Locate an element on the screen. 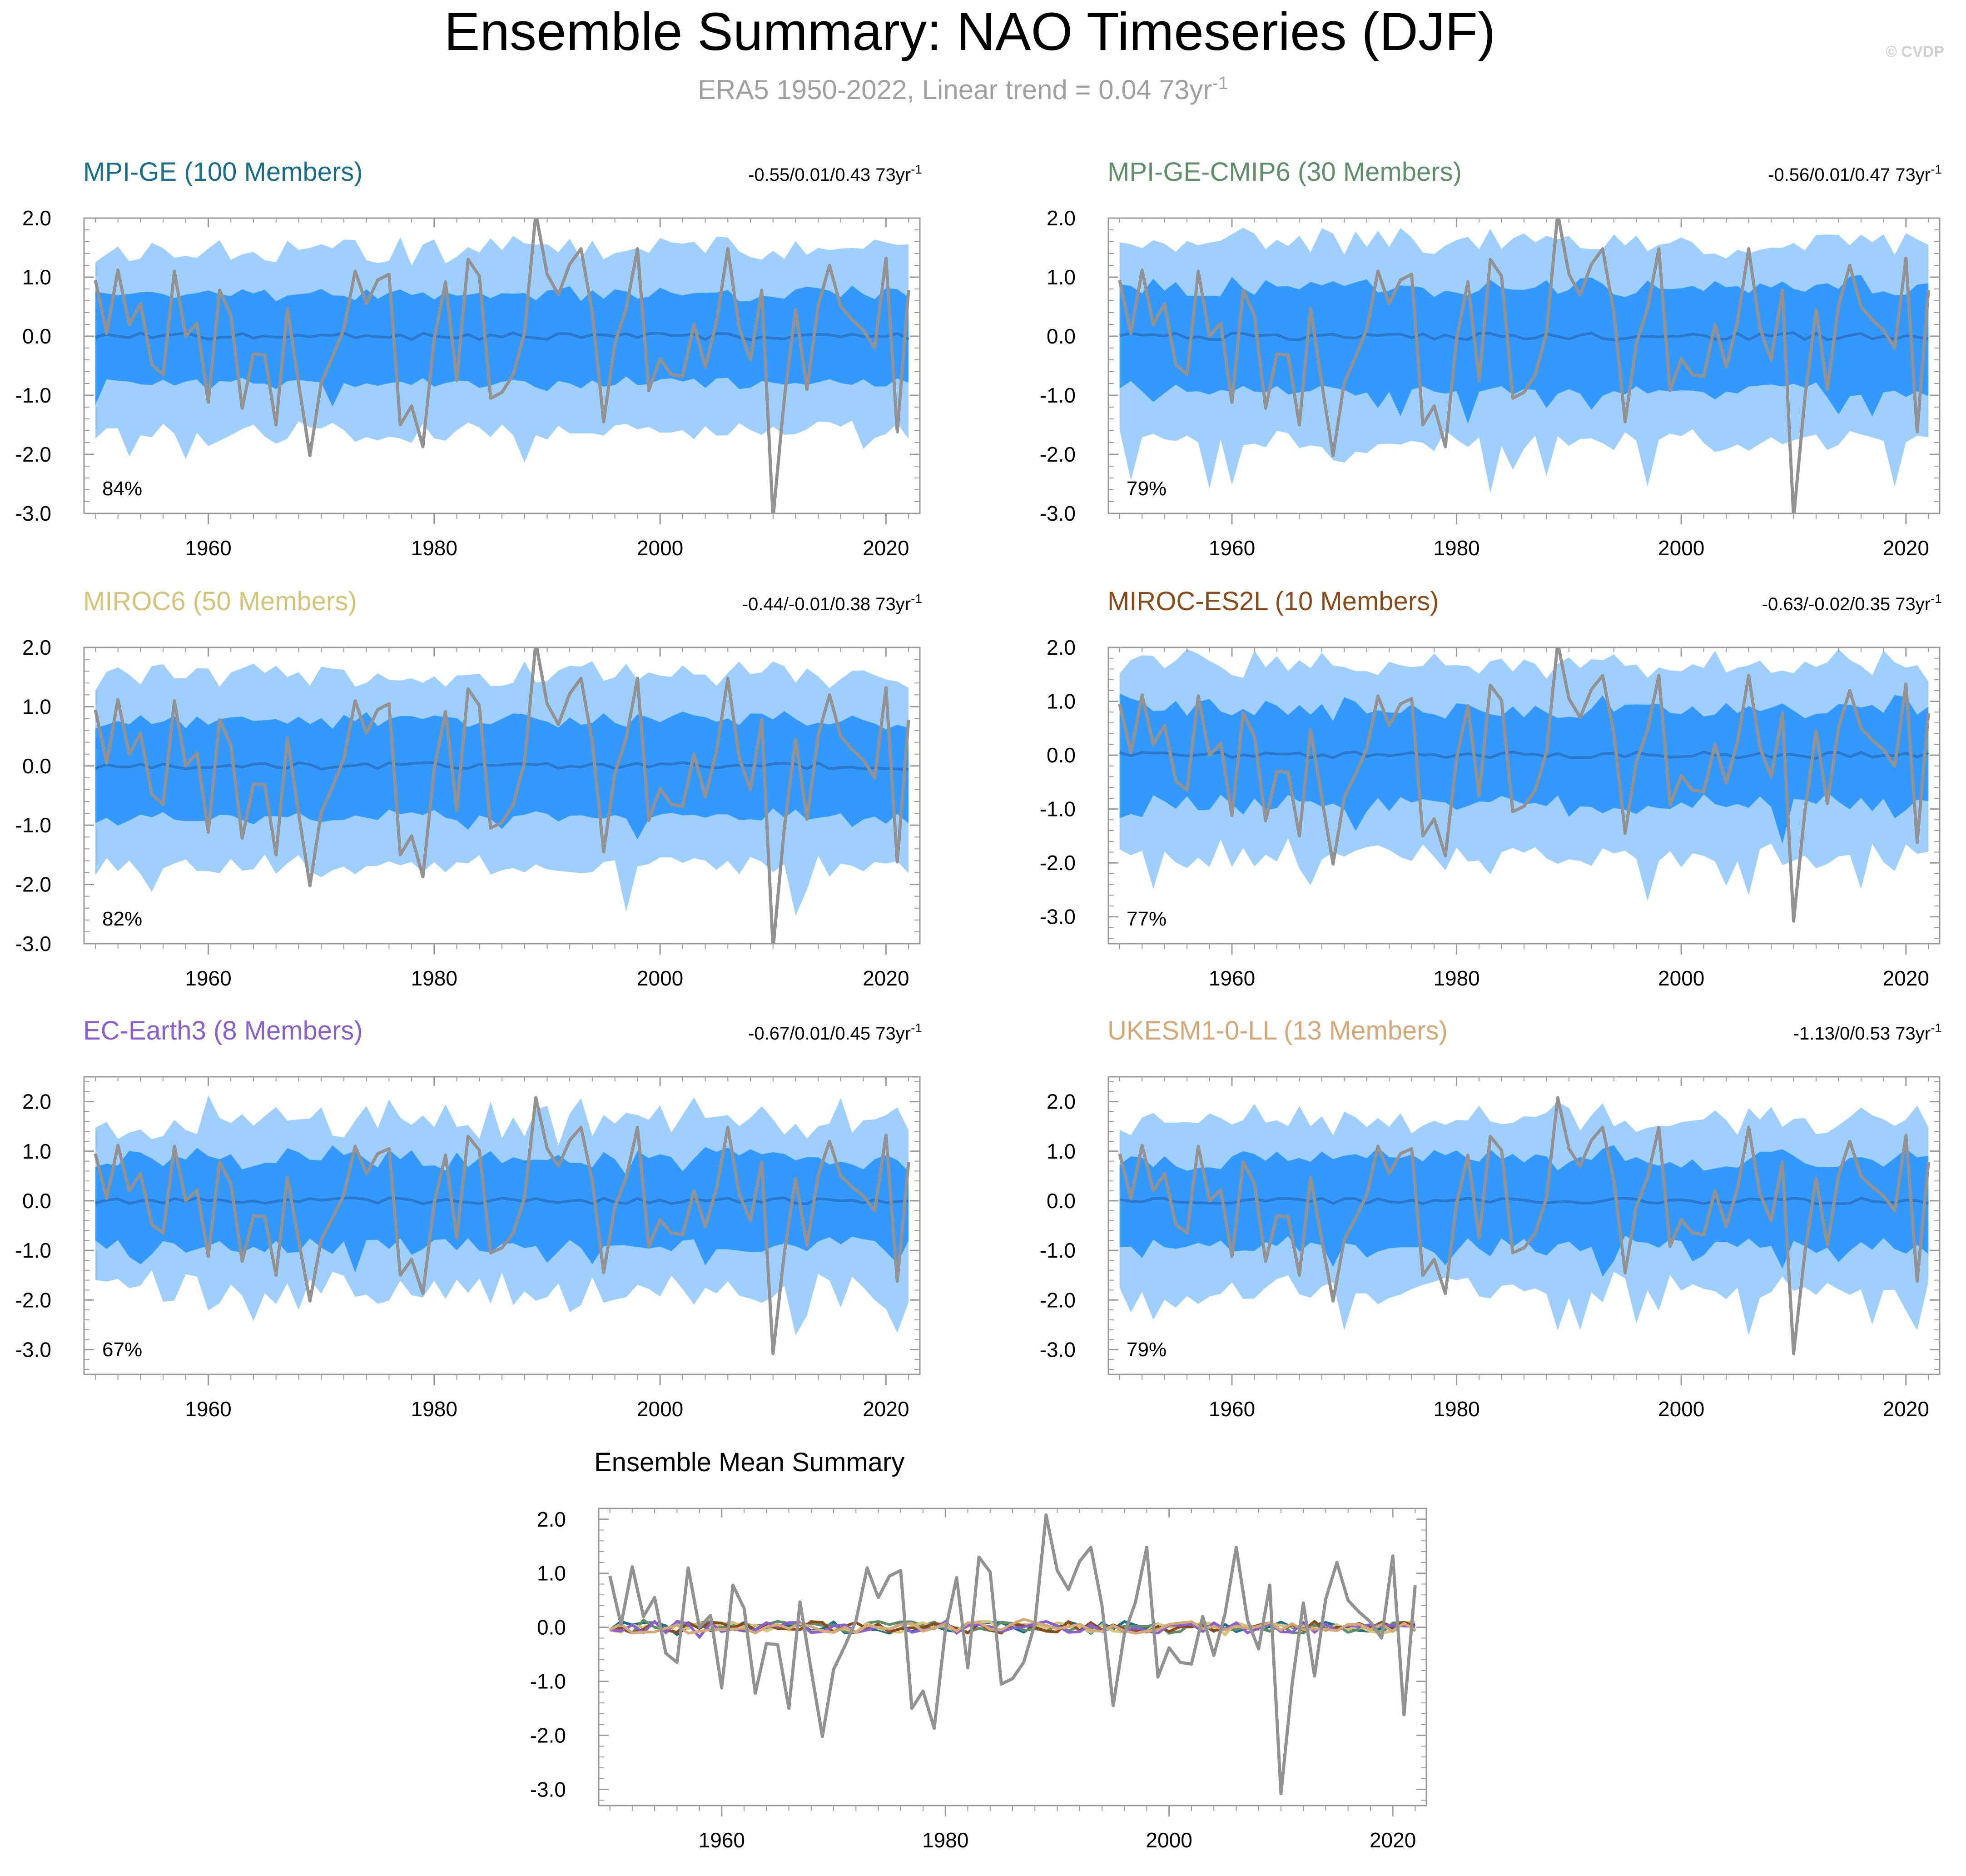 The height and width of the screenshot is (1876, 1966). figure-title: Ensemble Summary: NAO Timeseries (DJF) is located at coordinates (970, 32).